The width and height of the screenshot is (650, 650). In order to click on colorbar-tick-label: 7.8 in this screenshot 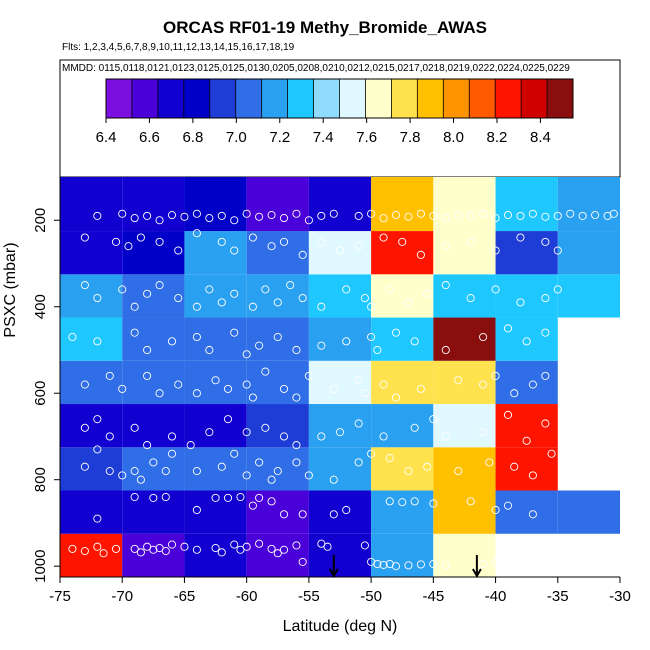, I will do `click(410, 137)`.